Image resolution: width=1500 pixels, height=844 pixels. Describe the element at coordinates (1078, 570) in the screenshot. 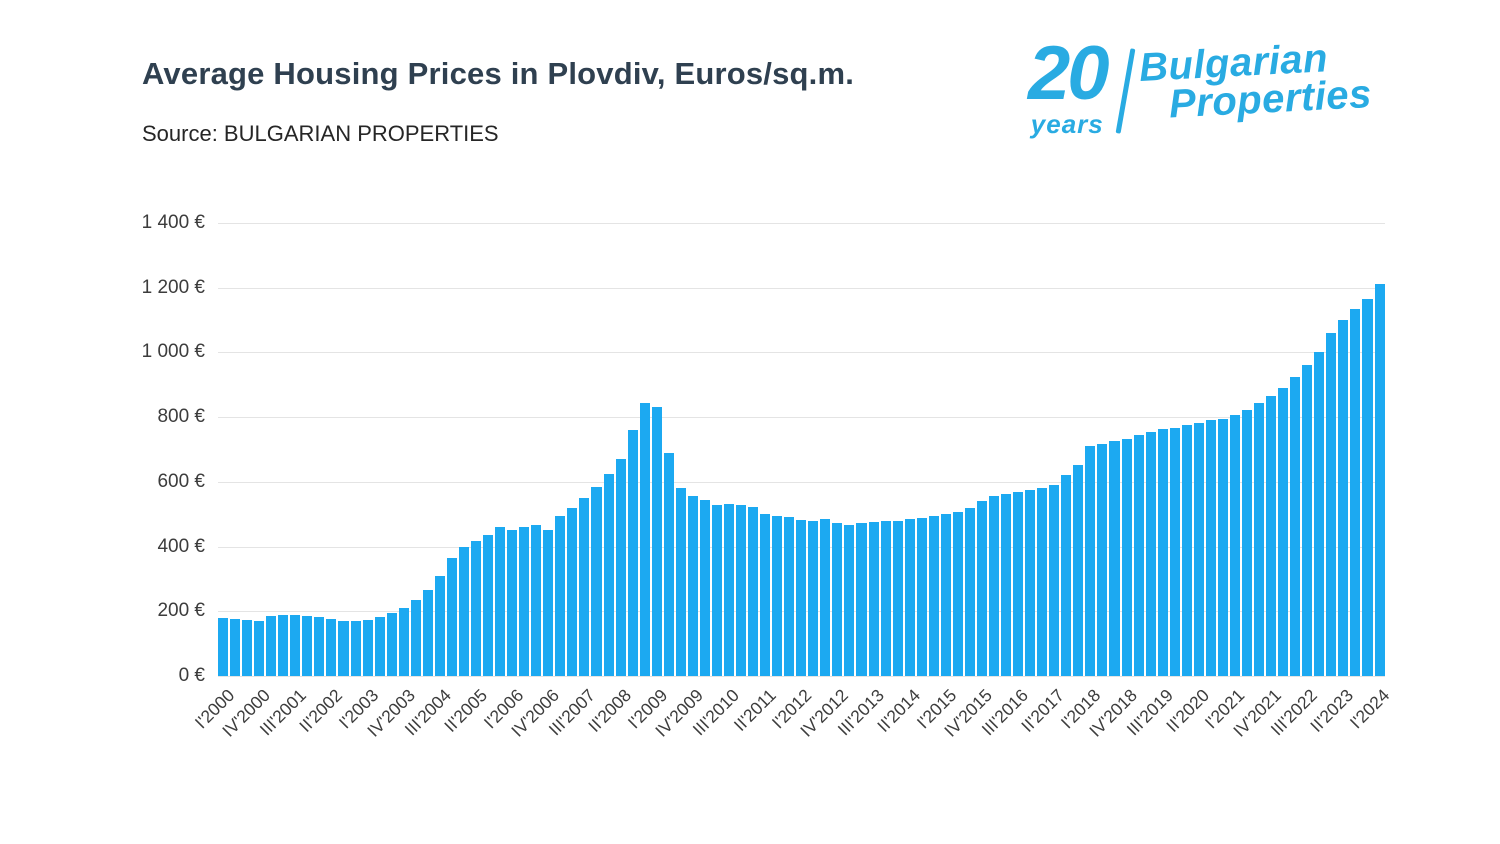

I see `bar-IV'2017` at that location.